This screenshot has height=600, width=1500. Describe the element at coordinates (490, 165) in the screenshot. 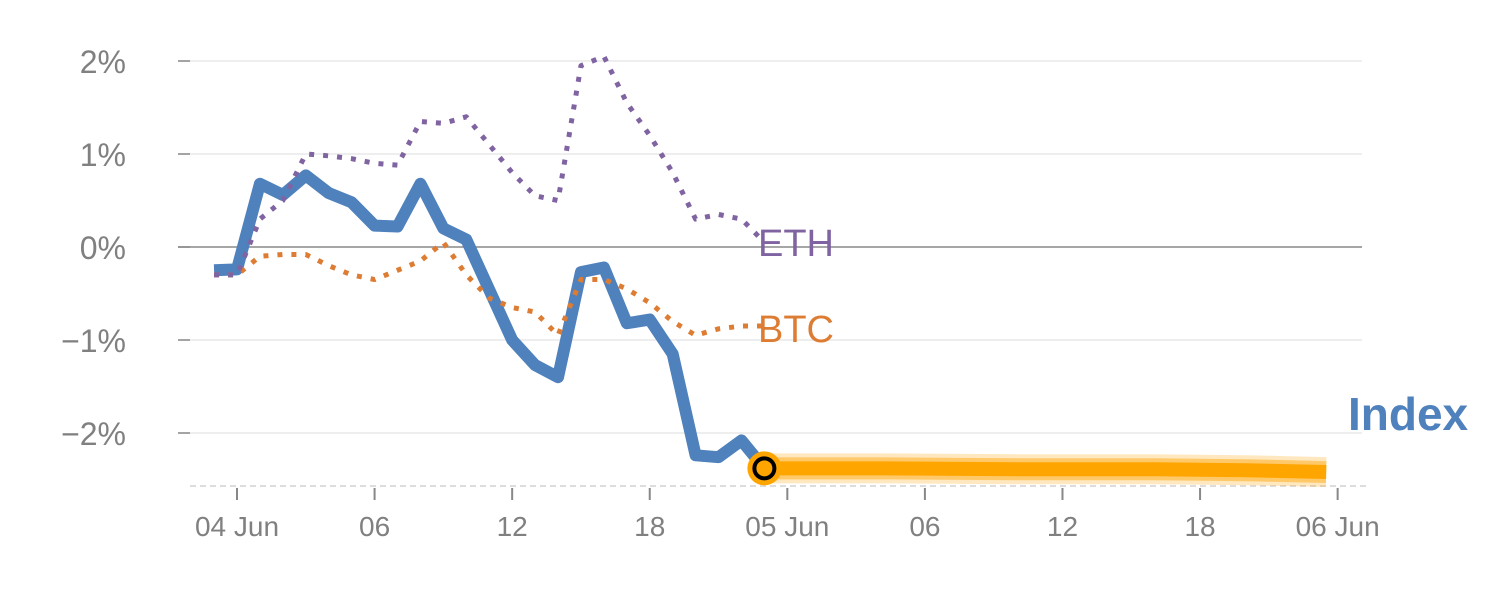

I see `series-line-eth` at that location.